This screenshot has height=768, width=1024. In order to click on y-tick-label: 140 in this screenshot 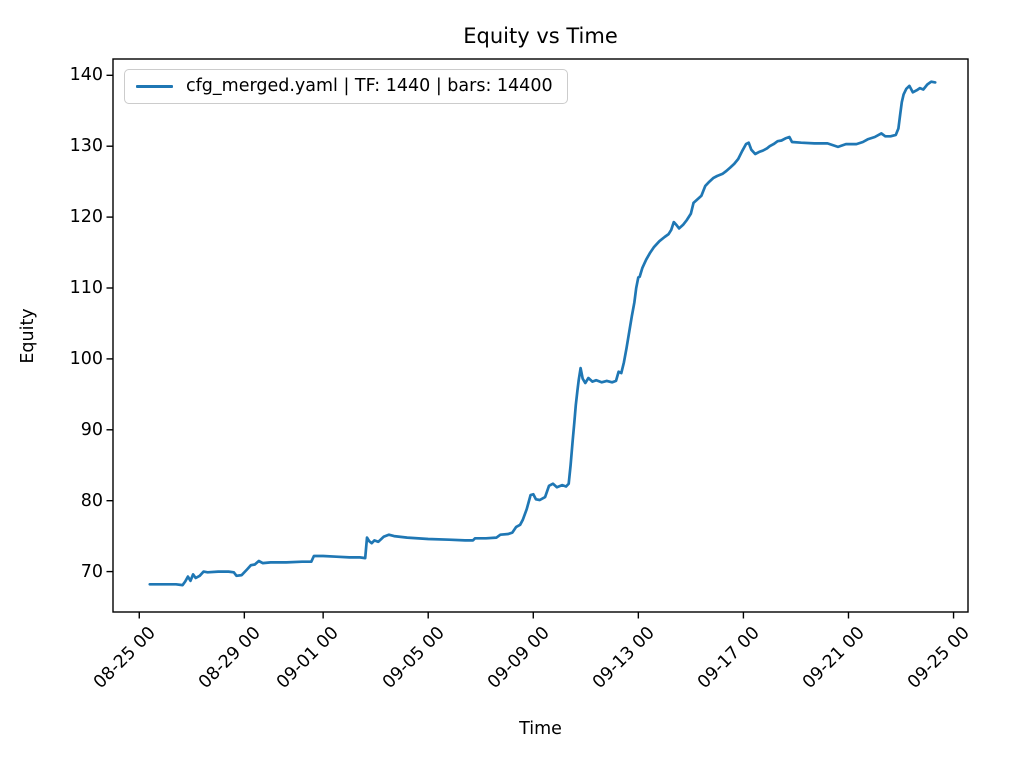, I will do `click(86, 75)`.